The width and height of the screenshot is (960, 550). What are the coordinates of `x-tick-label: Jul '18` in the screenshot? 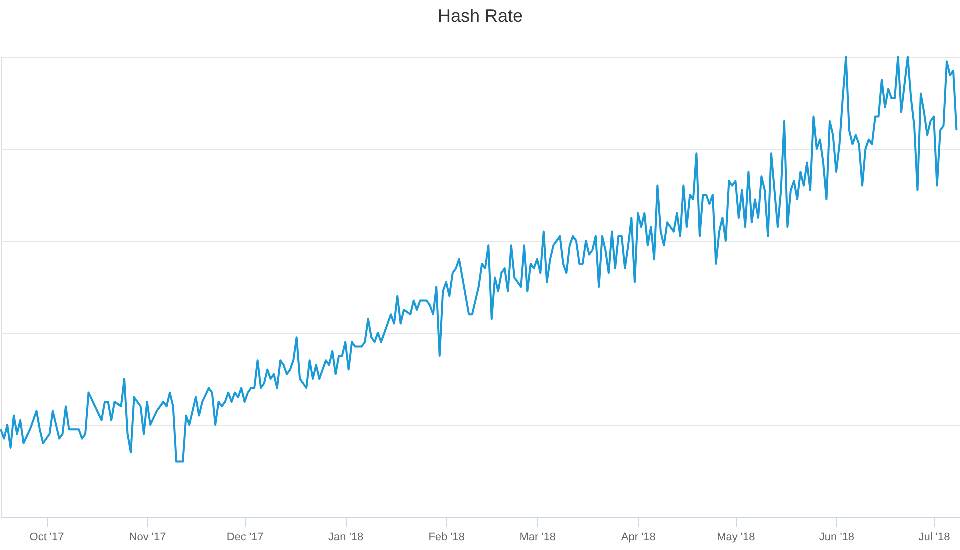 It's located at (934, 538).